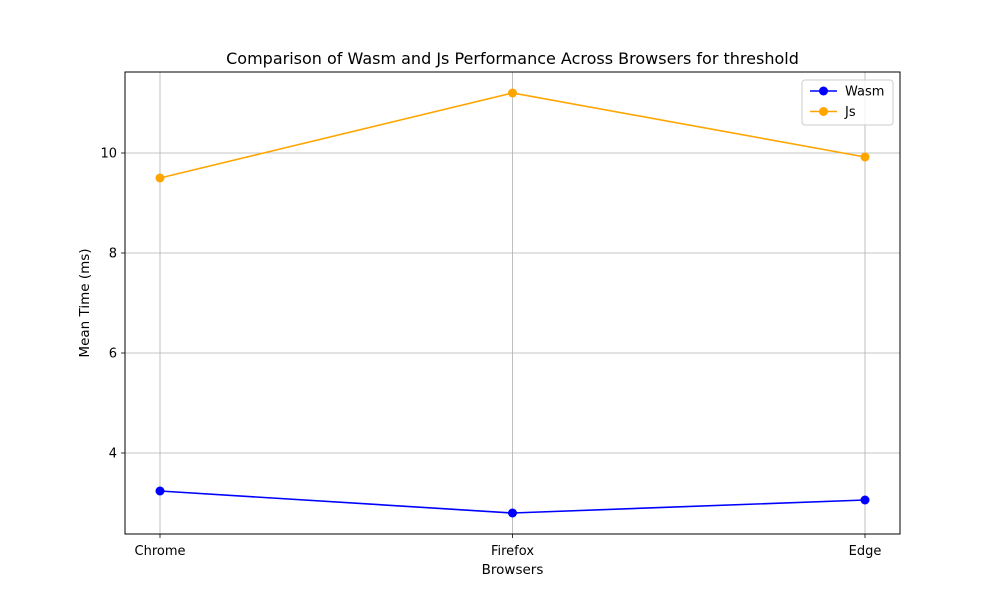 Image resolution: width=1000 pixels, height=604 pixels. Describe the element at coordinates (513, 570) in the screenshot. I see `x-axis-label: Browsers` at that location.